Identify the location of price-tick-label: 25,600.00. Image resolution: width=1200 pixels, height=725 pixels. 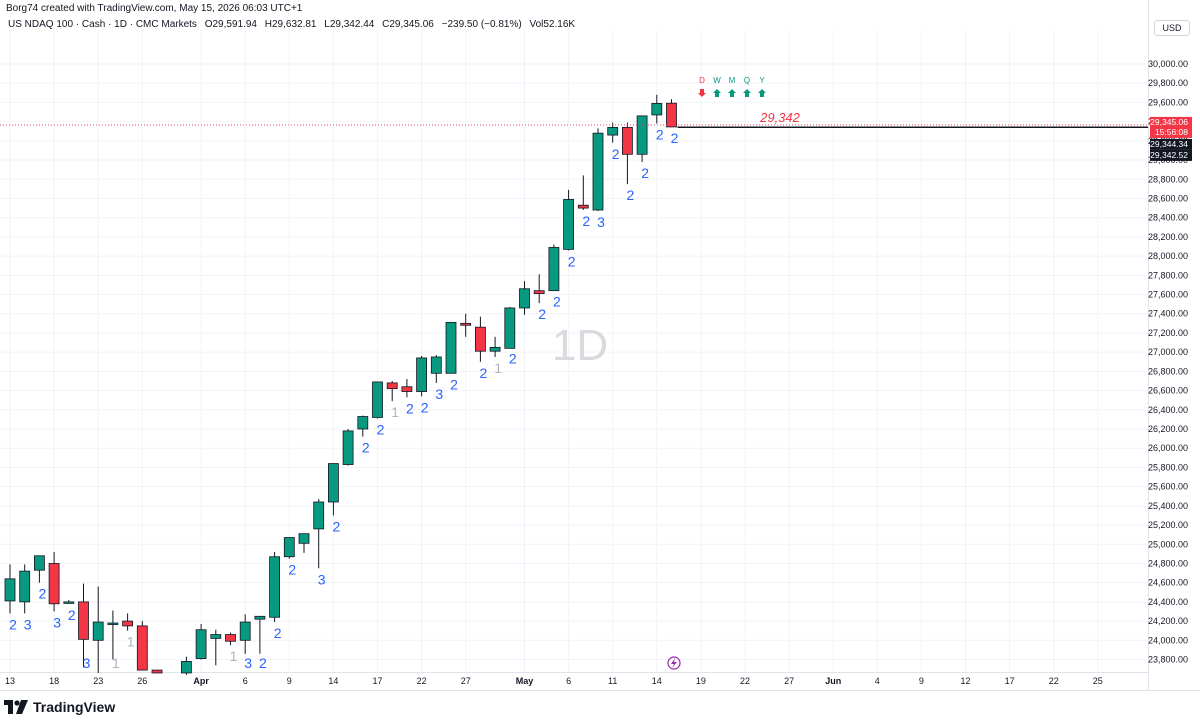
(1168, 487).